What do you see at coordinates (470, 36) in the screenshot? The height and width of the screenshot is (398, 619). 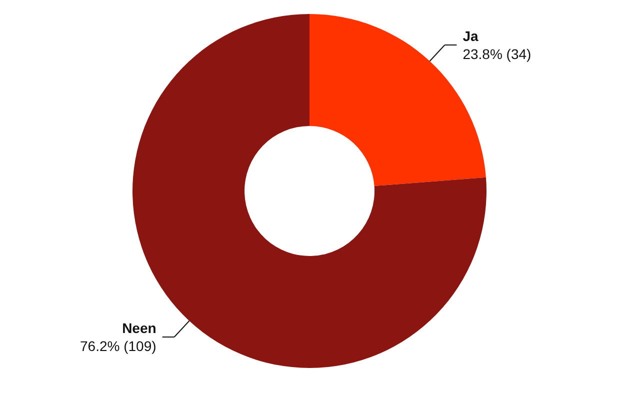 I see `slice-label: Ja` at bounding box center [470, 36].